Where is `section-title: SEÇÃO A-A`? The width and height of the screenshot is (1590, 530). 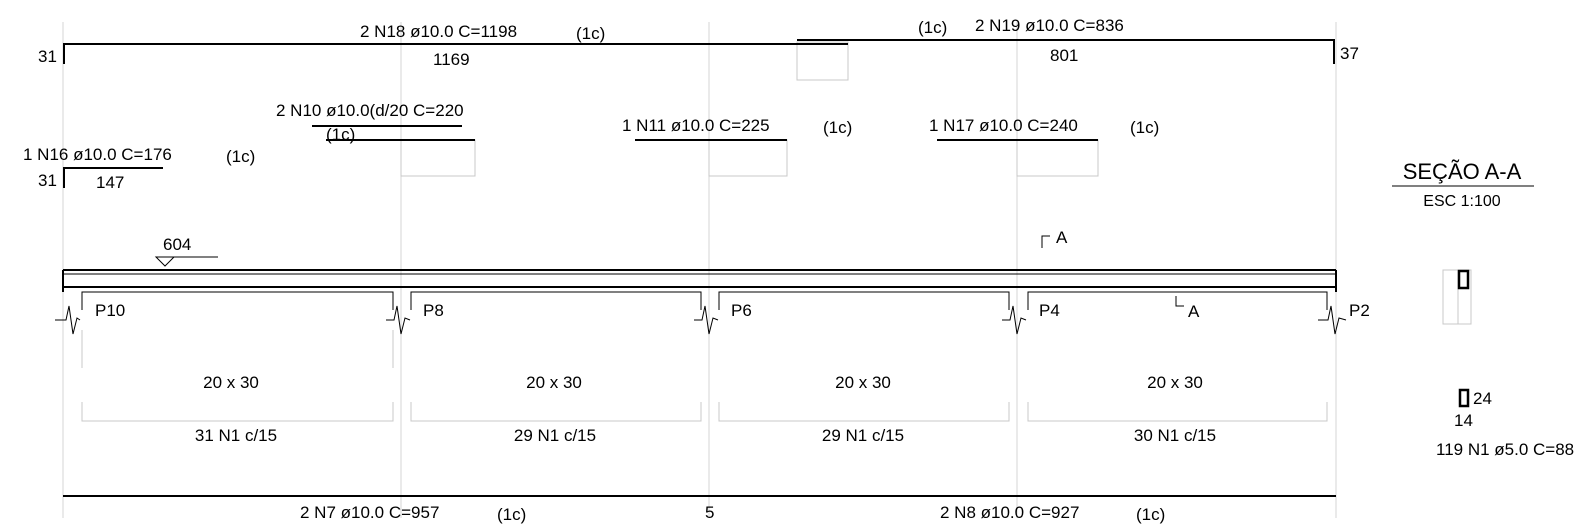 section-title: SEÇÃO A-A is located at coordinates (1462, 171).